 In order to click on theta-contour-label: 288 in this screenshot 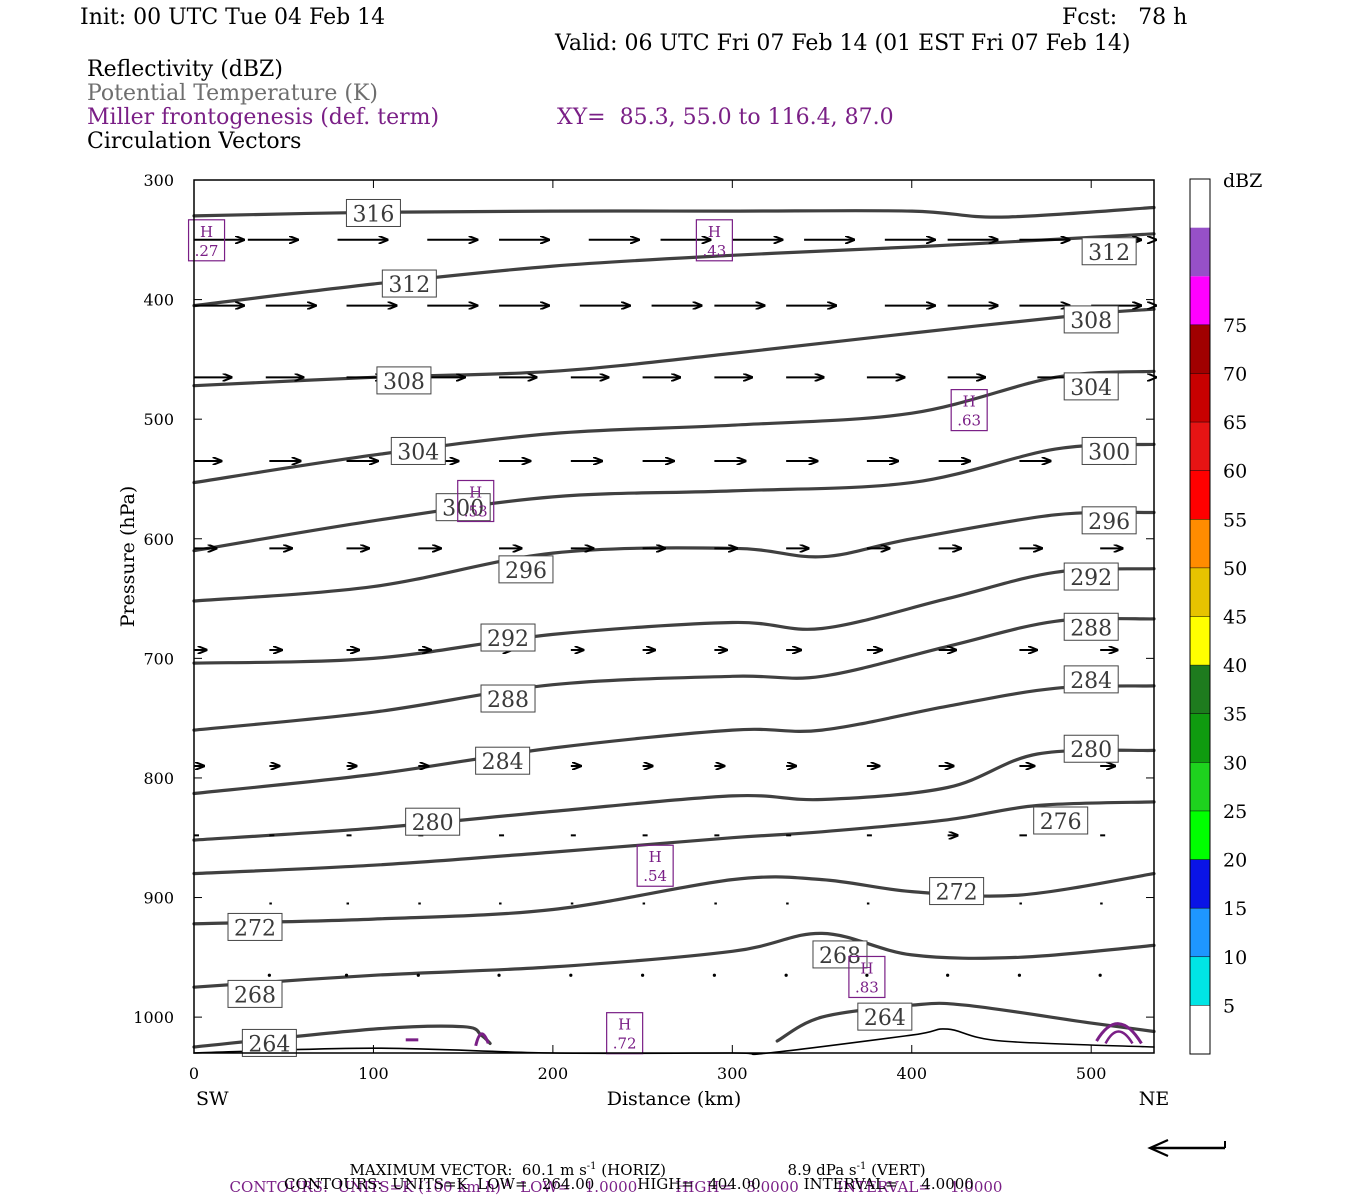, I will do `click(508, 698)`.